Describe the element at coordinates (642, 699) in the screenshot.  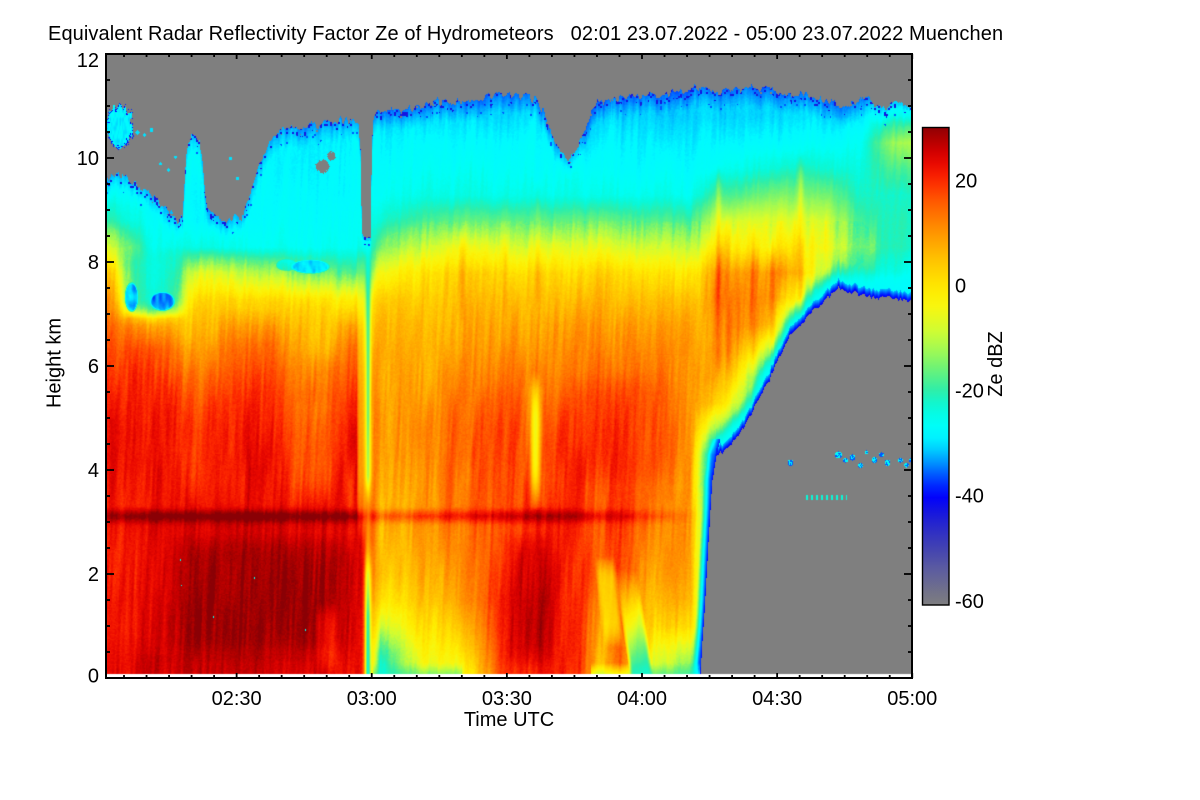
I see `svg-text: 04:00` at that location.